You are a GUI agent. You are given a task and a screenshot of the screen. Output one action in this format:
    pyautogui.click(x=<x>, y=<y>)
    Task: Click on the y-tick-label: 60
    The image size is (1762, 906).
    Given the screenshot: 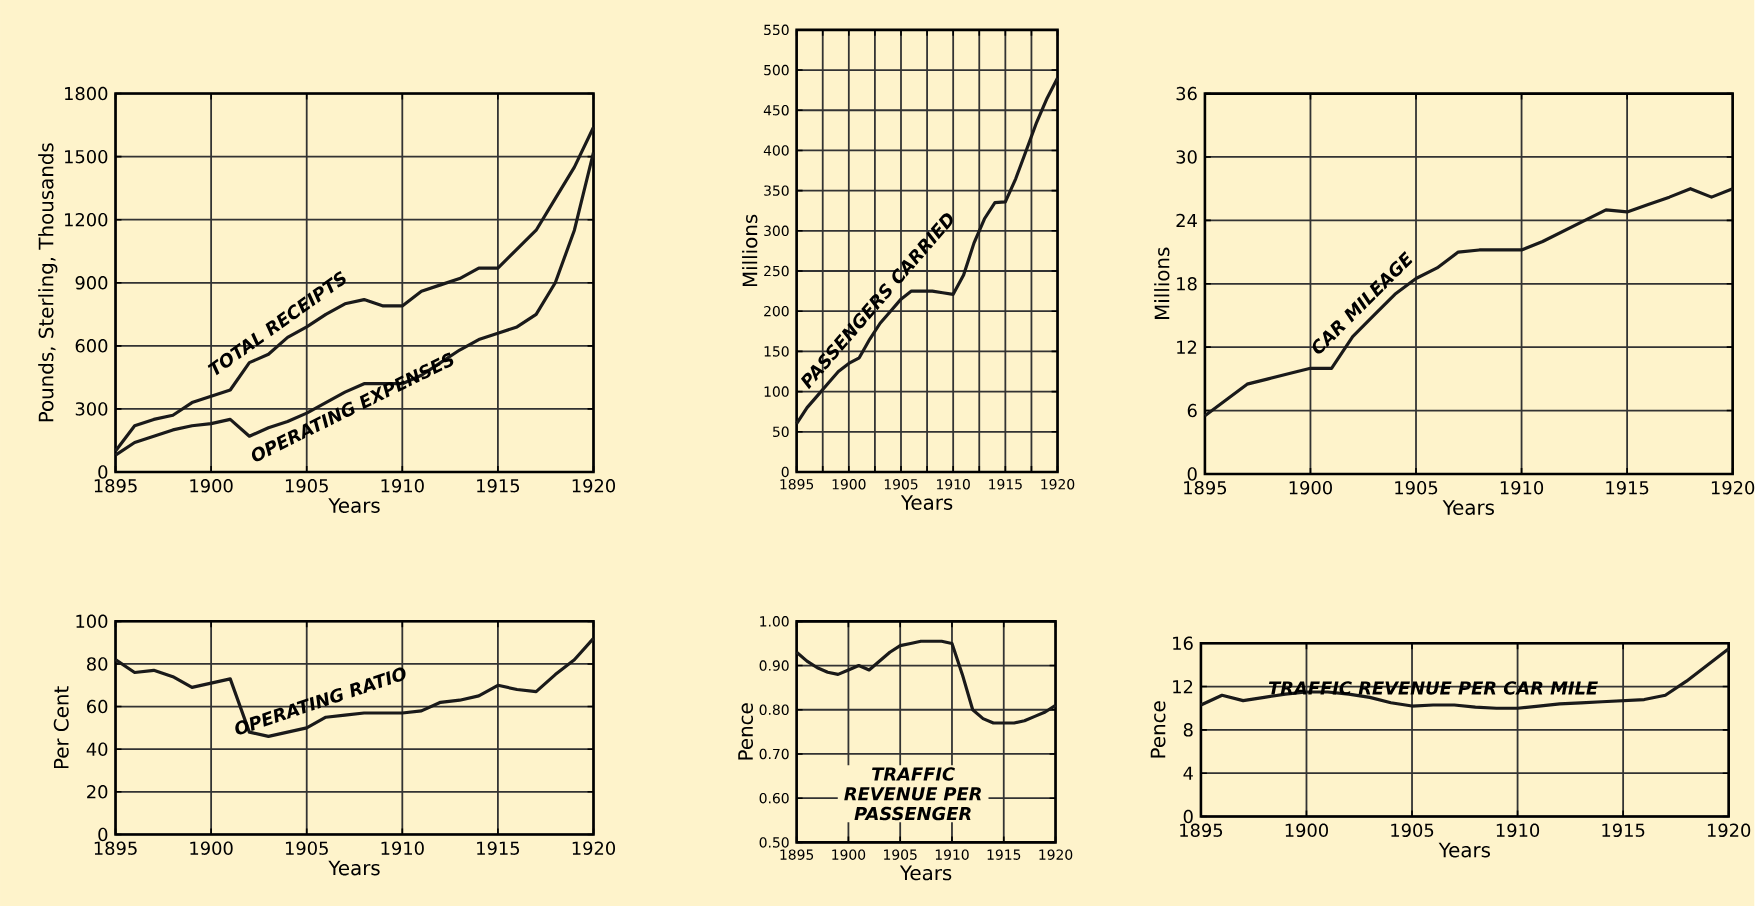 What is the action you would take?
    pyautogui.click(x=97, y=706)
    